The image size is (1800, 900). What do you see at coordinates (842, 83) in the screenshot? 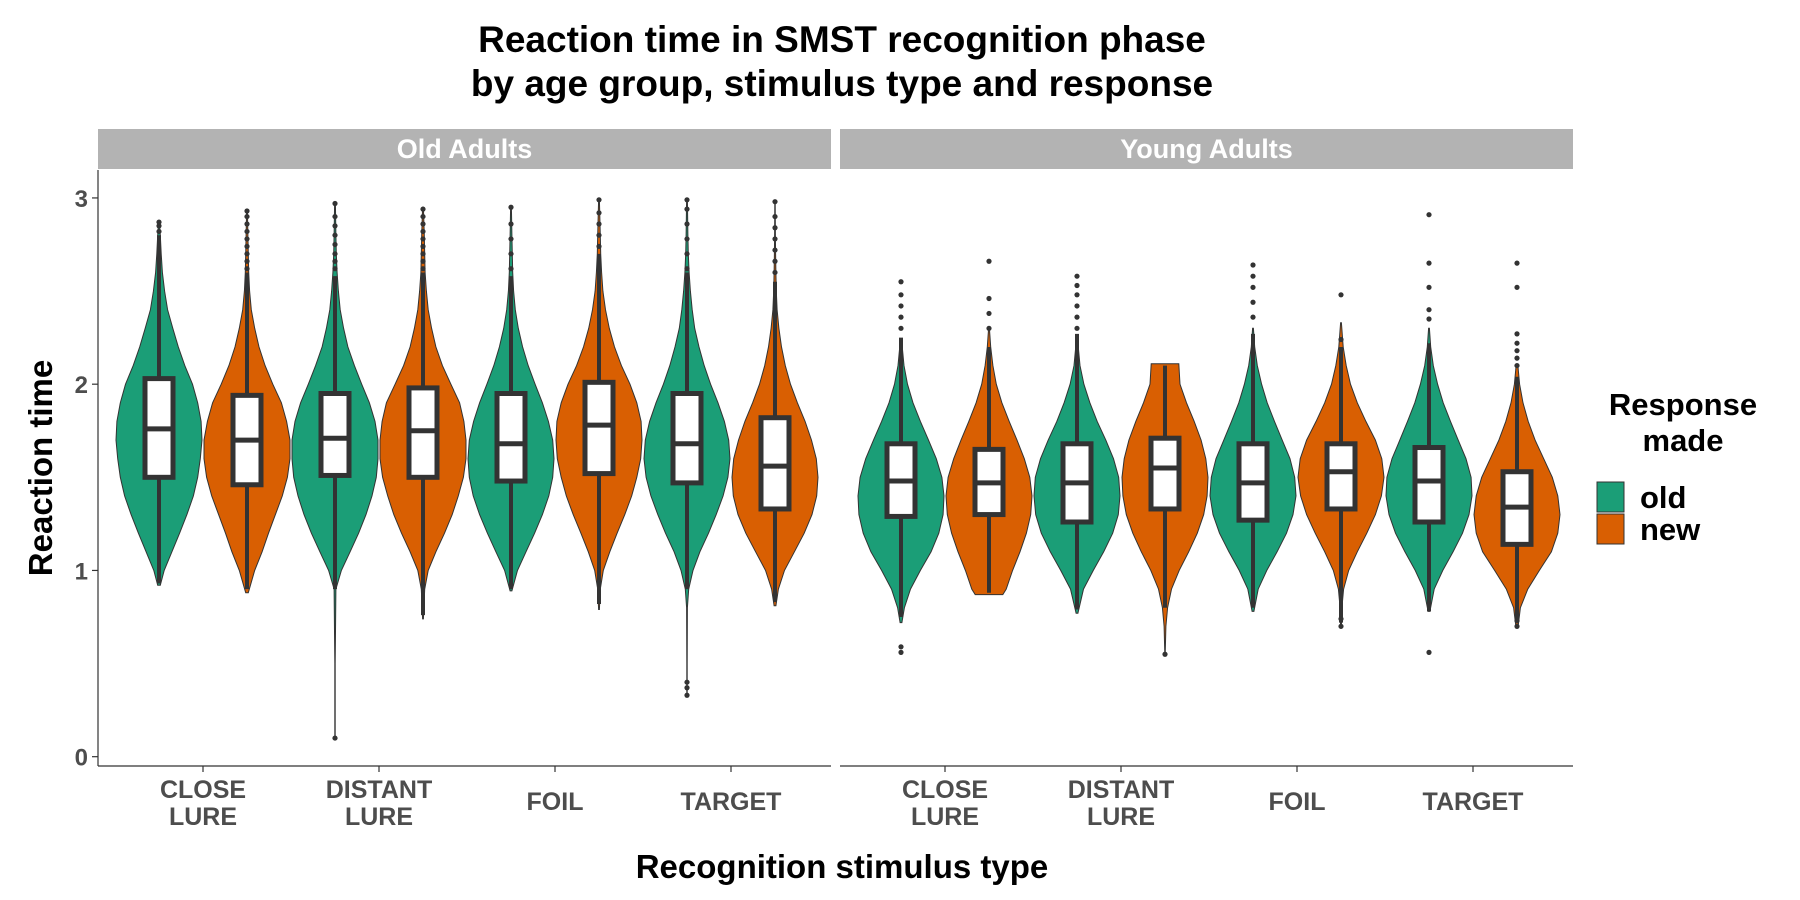
I see `chart-title-line-2: by age group, stimulus type and response` at bounding box center [842, 83].